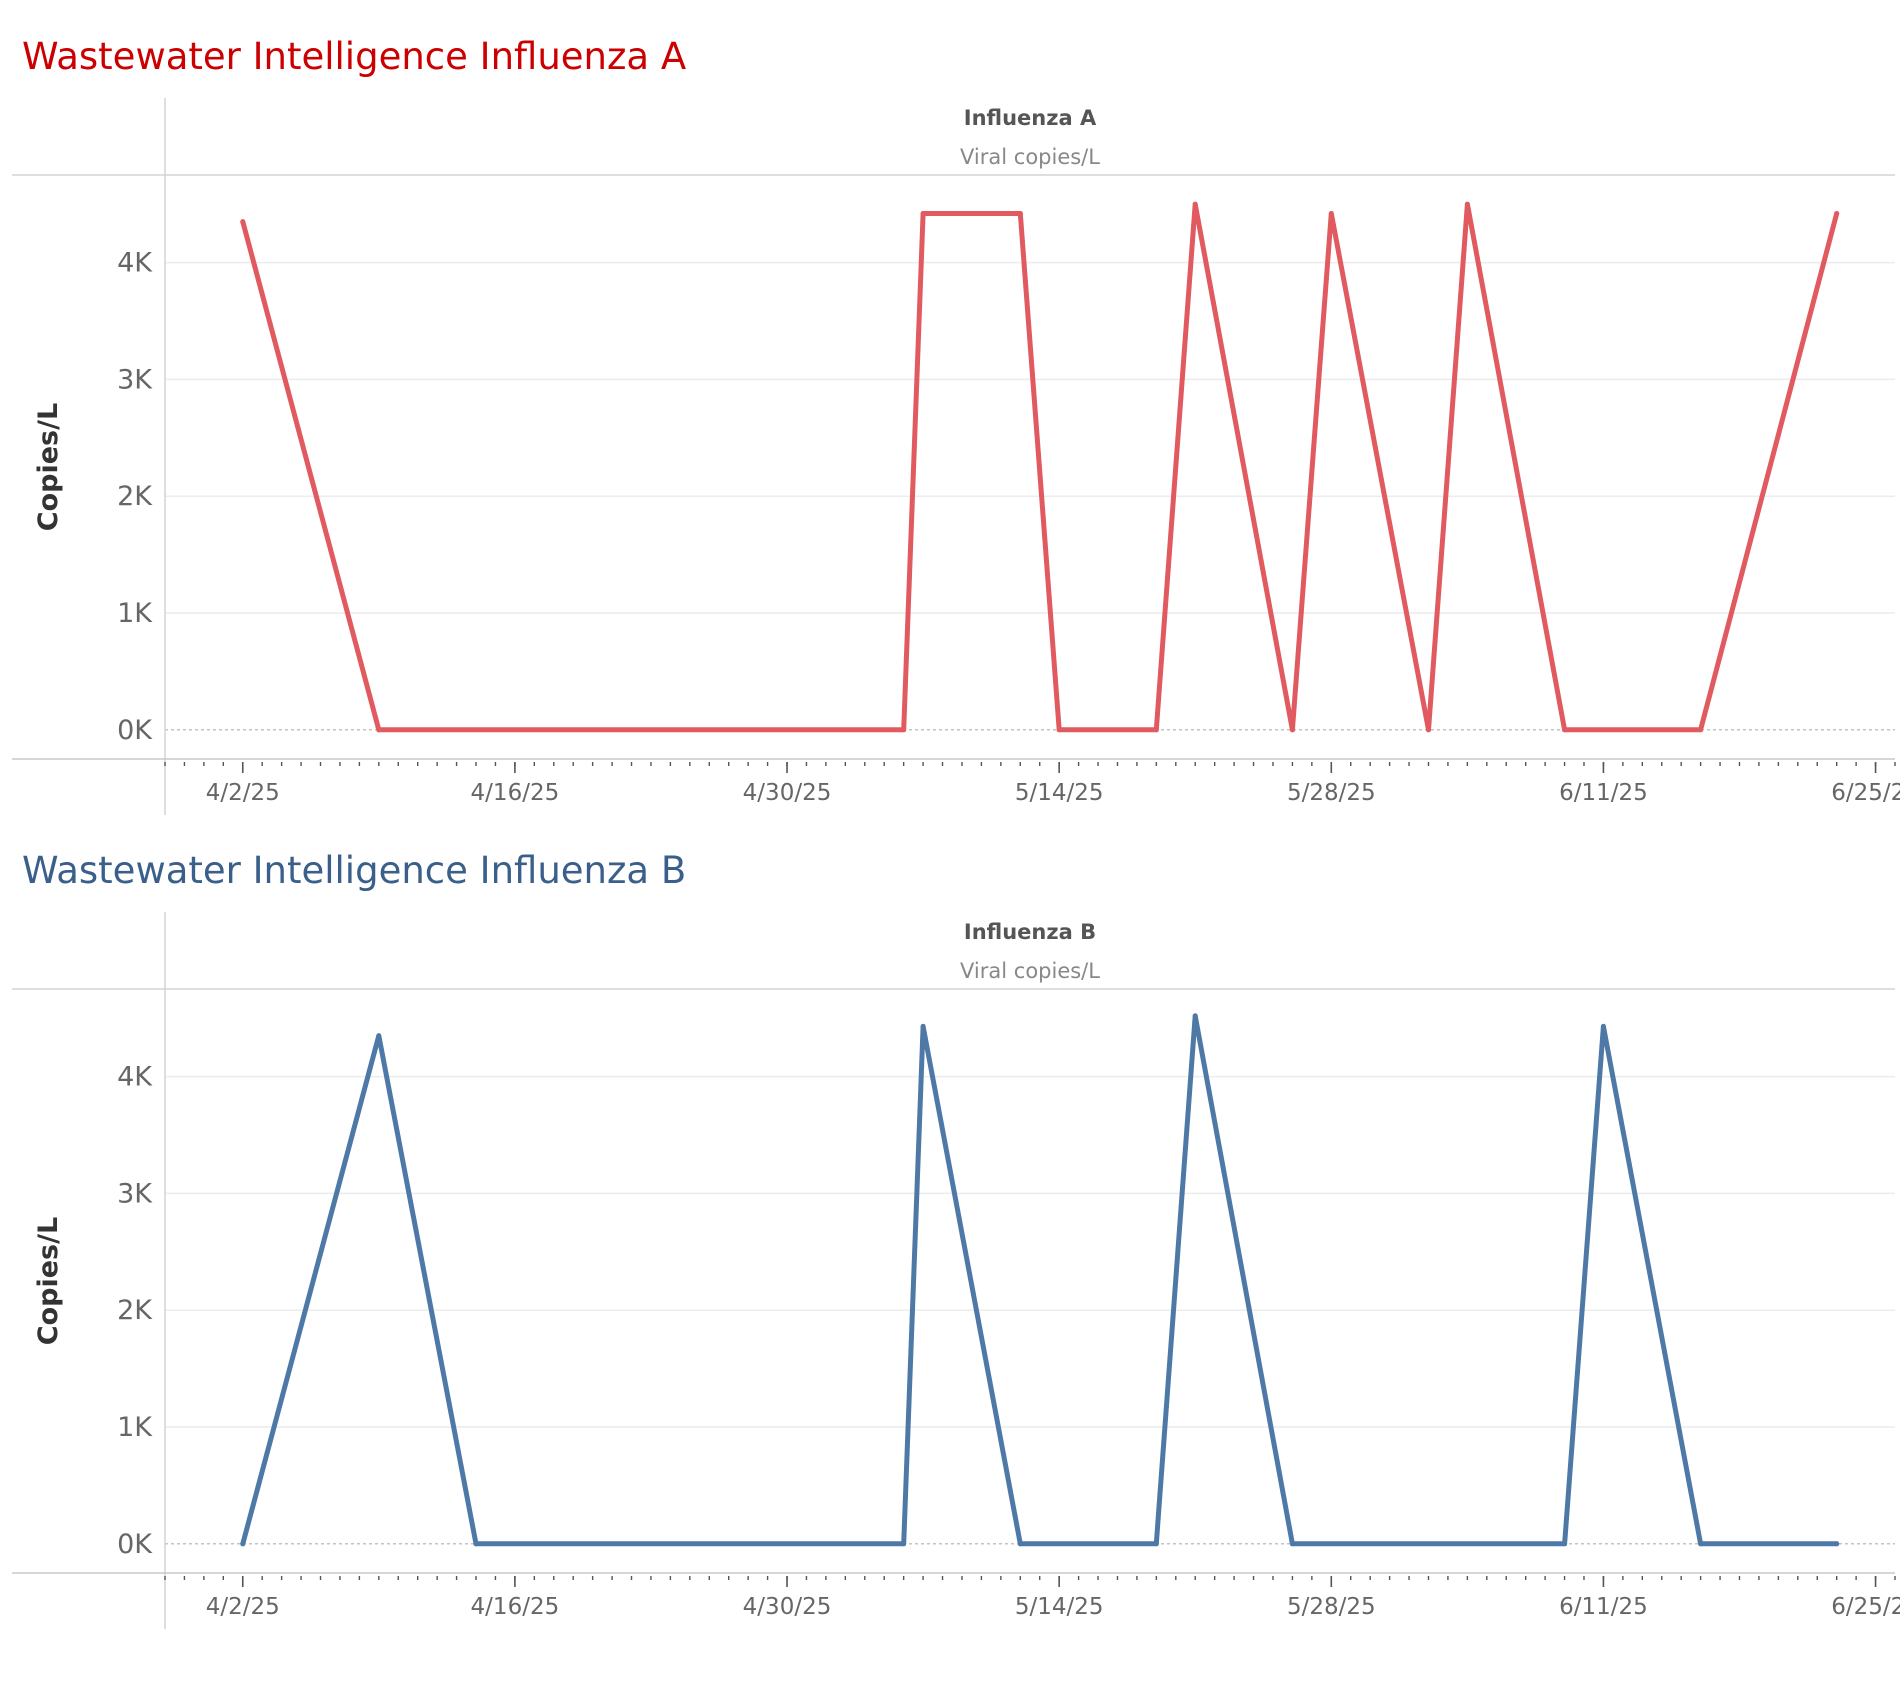 Image resolution: width=1900 pixels, height=1686 pixels. I want to click on header-title: Influenza A, so click(1030, 118).